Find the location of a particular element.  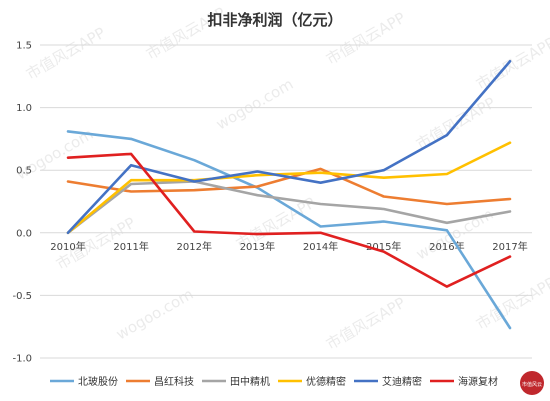

legend-label: 田中精机 is located at coordinates (250, 381).